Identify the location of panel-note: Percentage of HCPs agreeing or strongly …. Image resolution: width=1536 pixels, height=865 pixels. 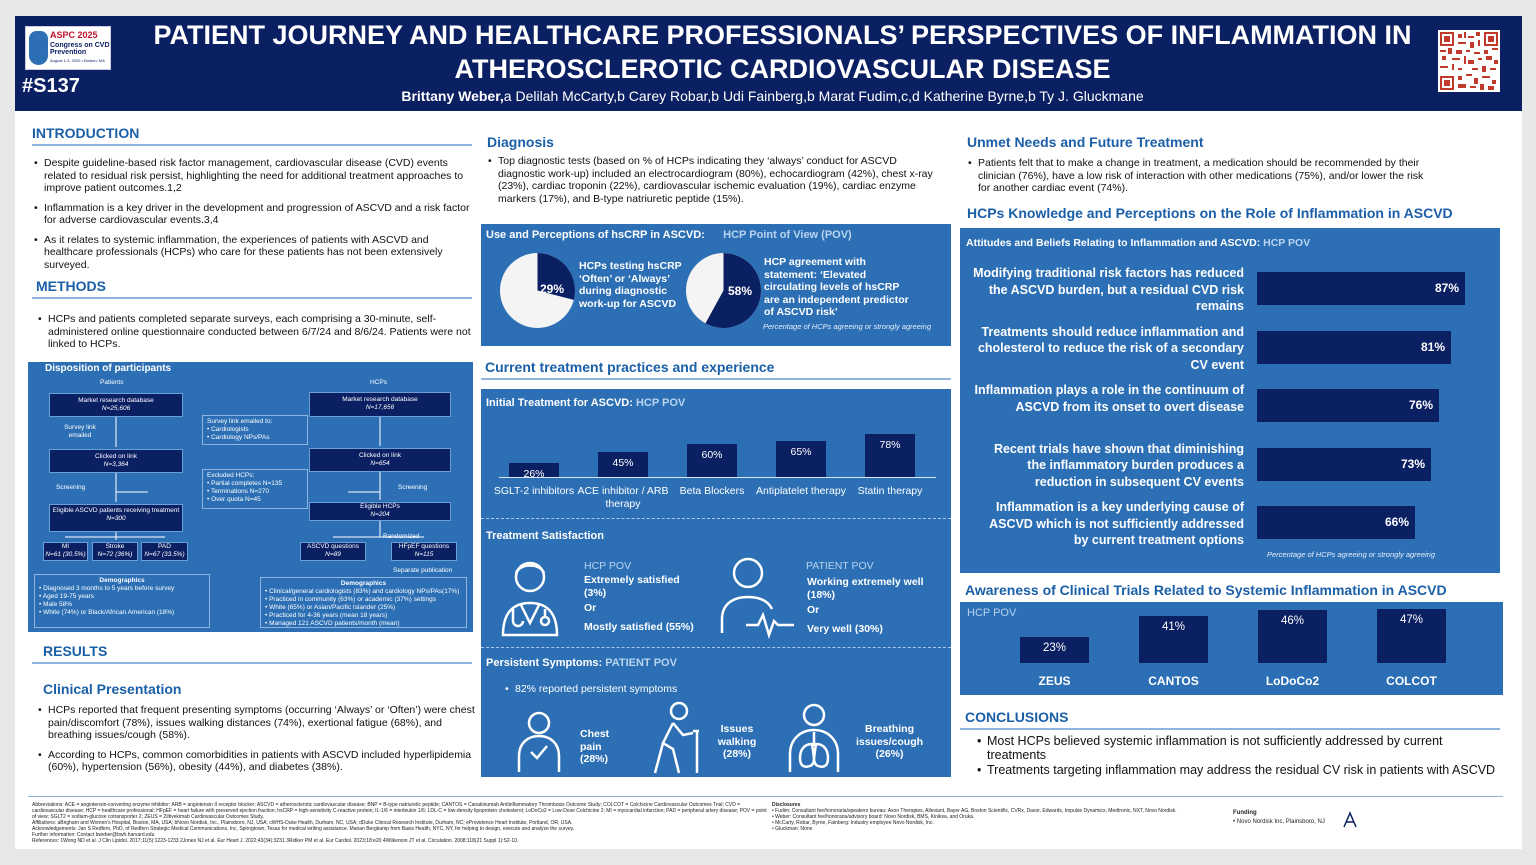
(1351, 554).